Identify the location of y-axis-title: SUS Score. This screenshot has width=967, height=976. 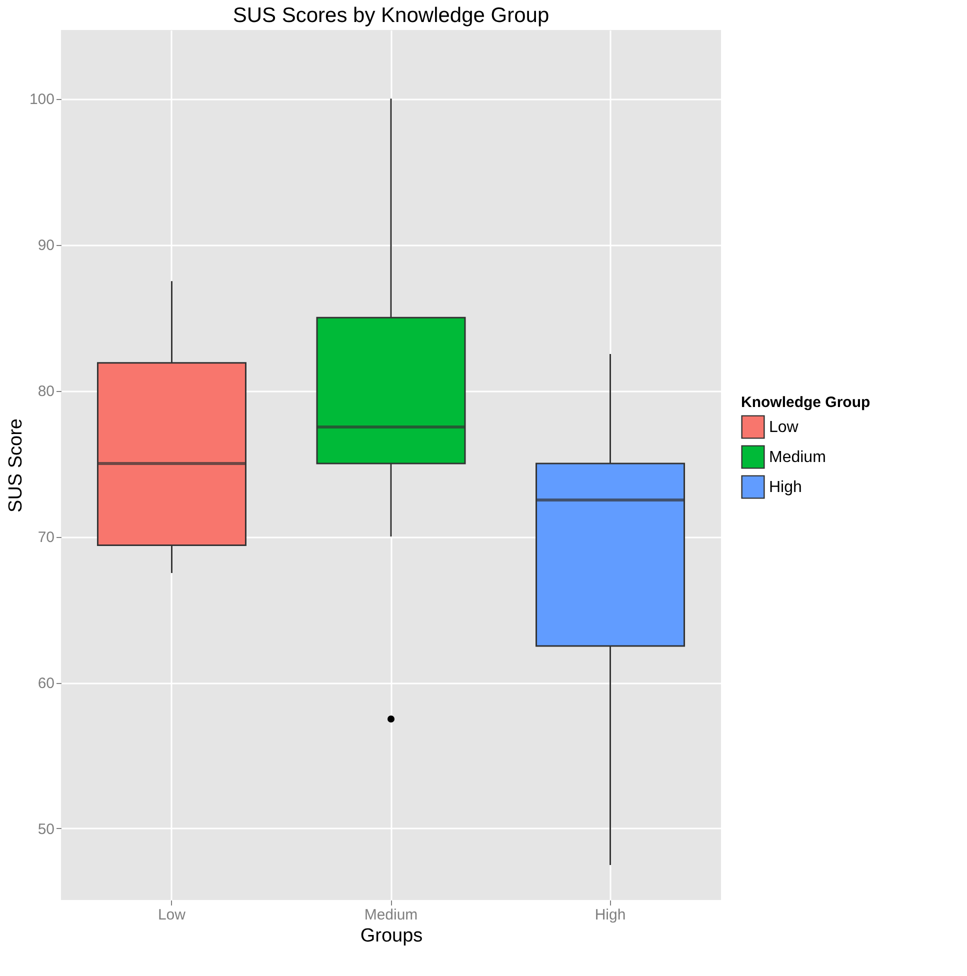
(15, 465).